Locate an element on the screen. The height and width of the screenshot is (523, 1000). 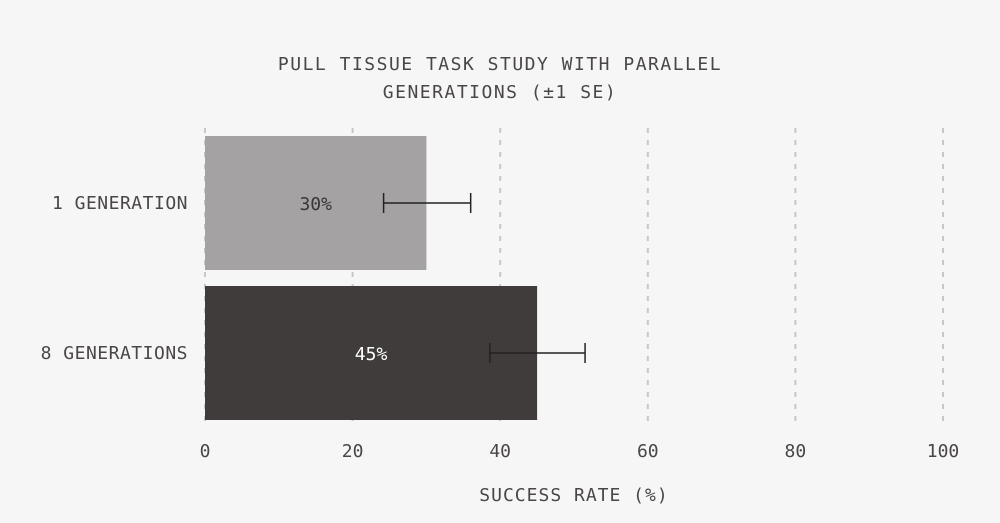
x-tick-label: 80 is located at coordinates (796, 451).